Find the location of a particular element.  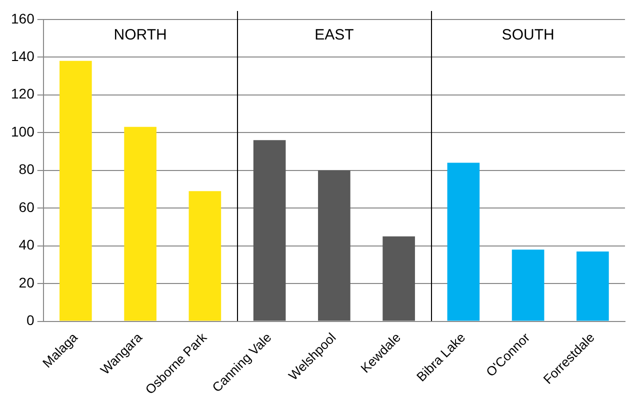

y-tick-label: 80 is located at coordinates (26, 169).